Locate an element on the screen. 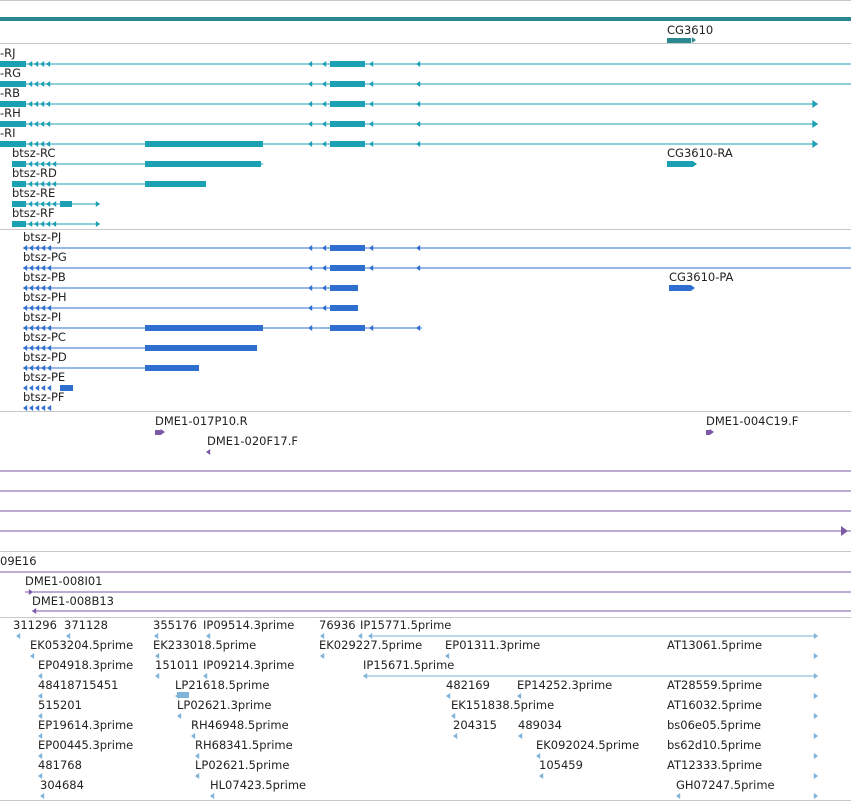 This screenshot has height=801, width=851. est-label: AT28559.5prime is located at coordinates (715, 685).